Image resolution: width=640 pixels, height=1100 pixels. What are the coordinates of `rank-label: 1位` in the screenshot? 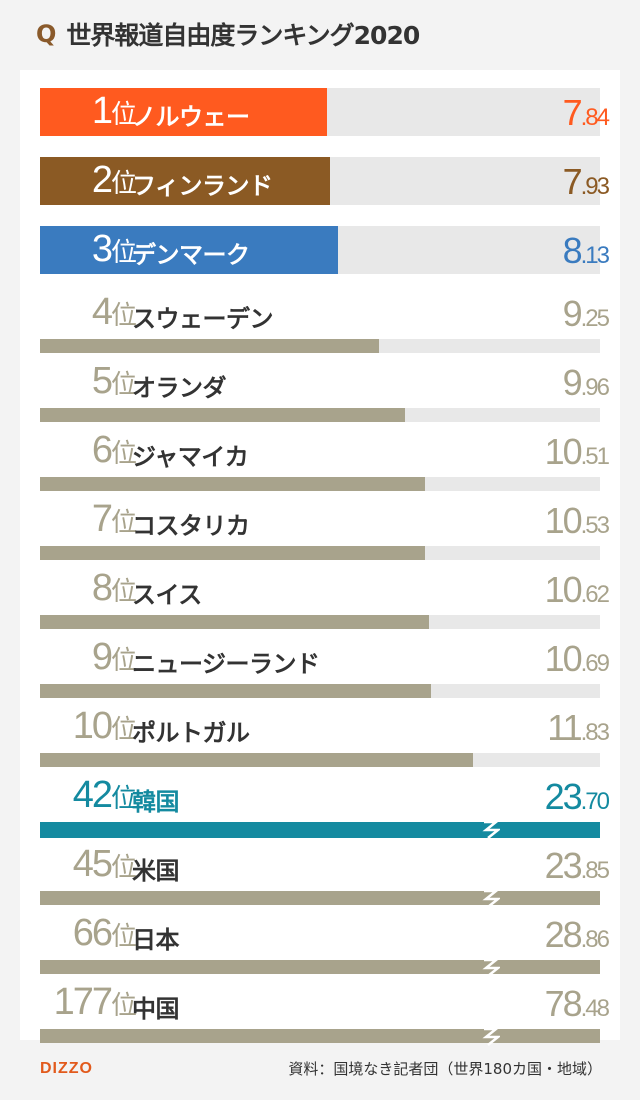 It's located at (114, 111).